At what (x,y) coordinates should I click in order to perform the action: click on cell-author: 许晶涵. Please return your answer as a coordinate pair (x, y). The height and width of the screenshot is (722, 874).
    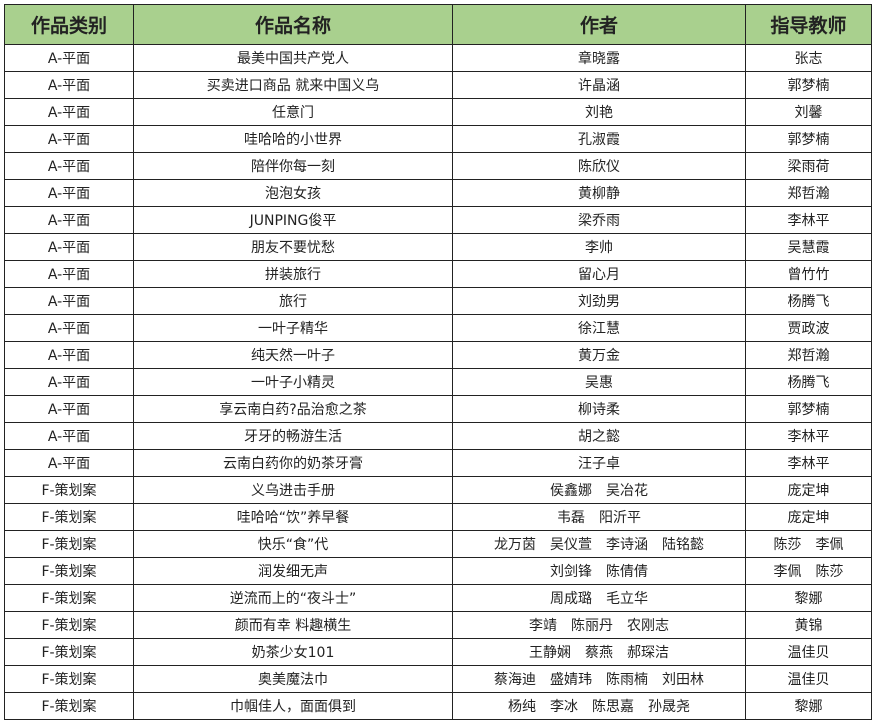
    Looking at the image, I should click on (599, 85).